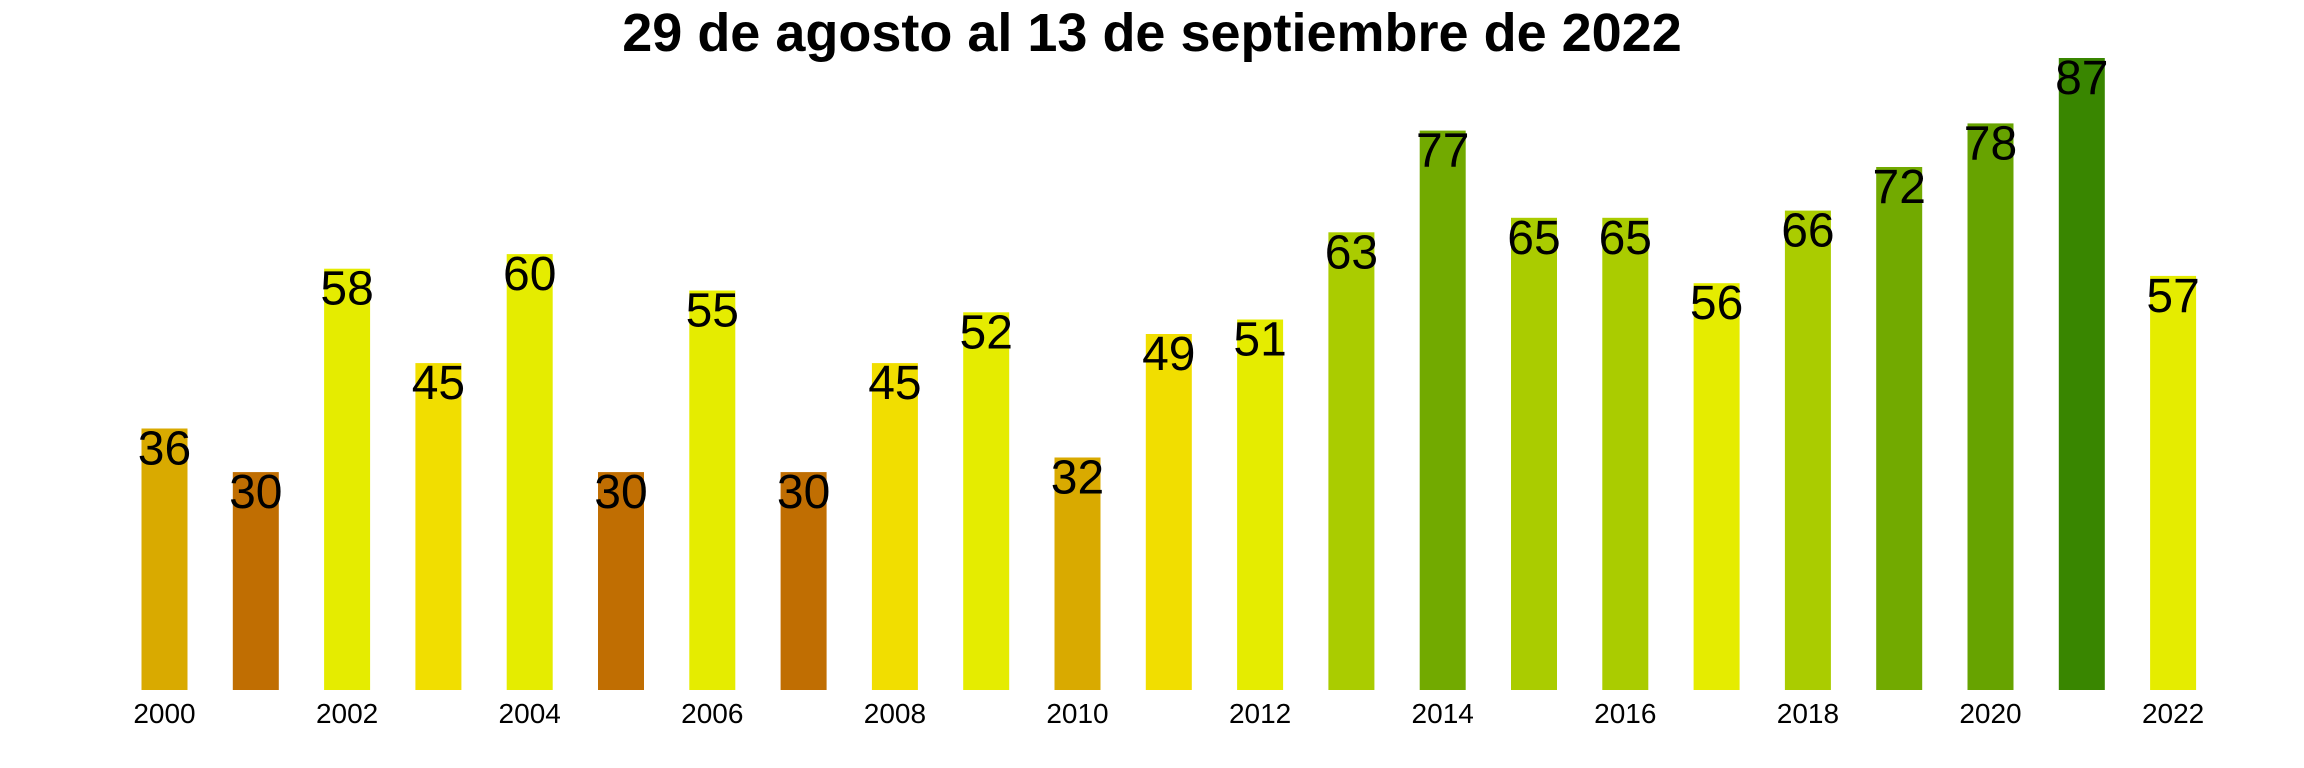 This screenshot has height=768, width=2304. I want to click on bar-2006, so click(712, 490).